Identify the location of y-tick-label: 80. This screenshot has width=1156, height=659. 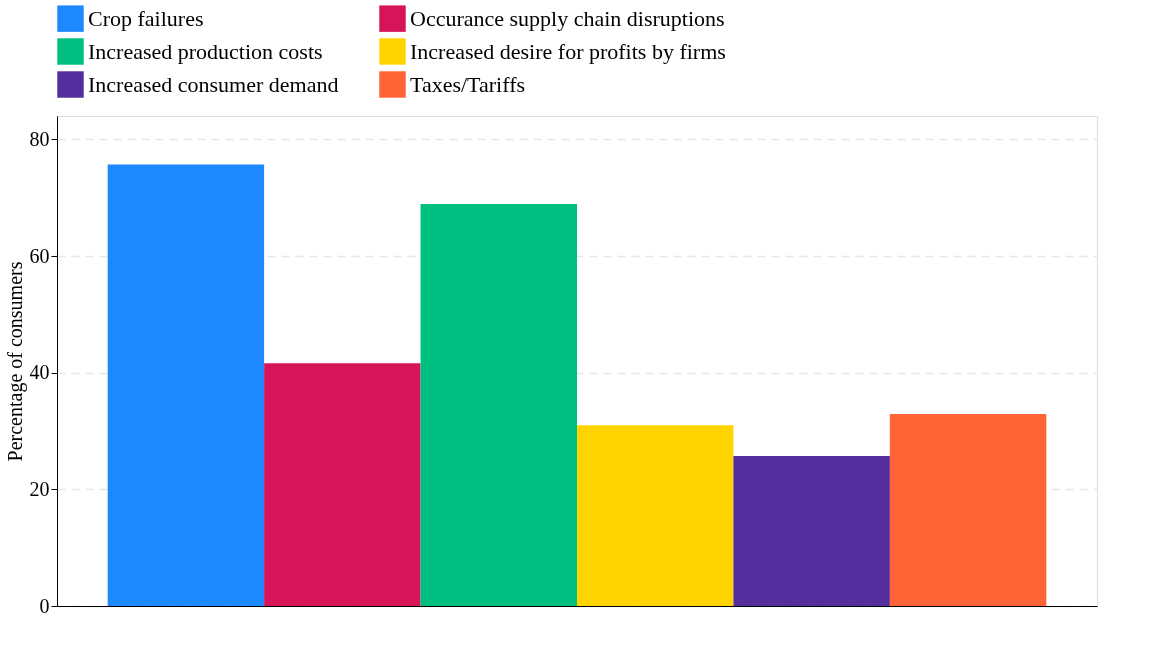
(39, 138).